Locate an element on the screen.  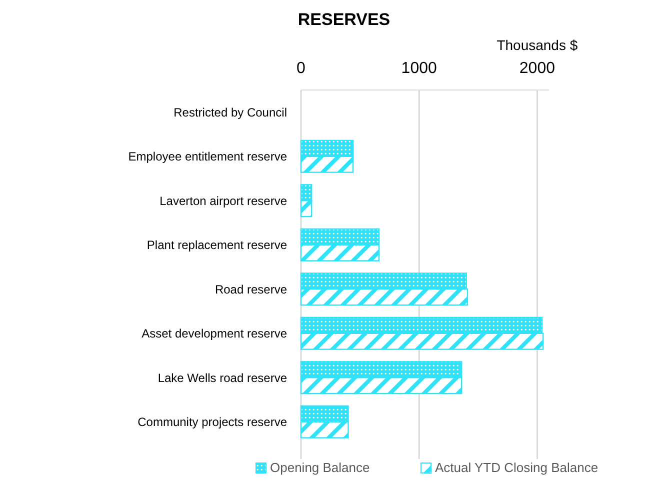
y-tick-label: Community projects reserve is located at coordinates (213, 422).